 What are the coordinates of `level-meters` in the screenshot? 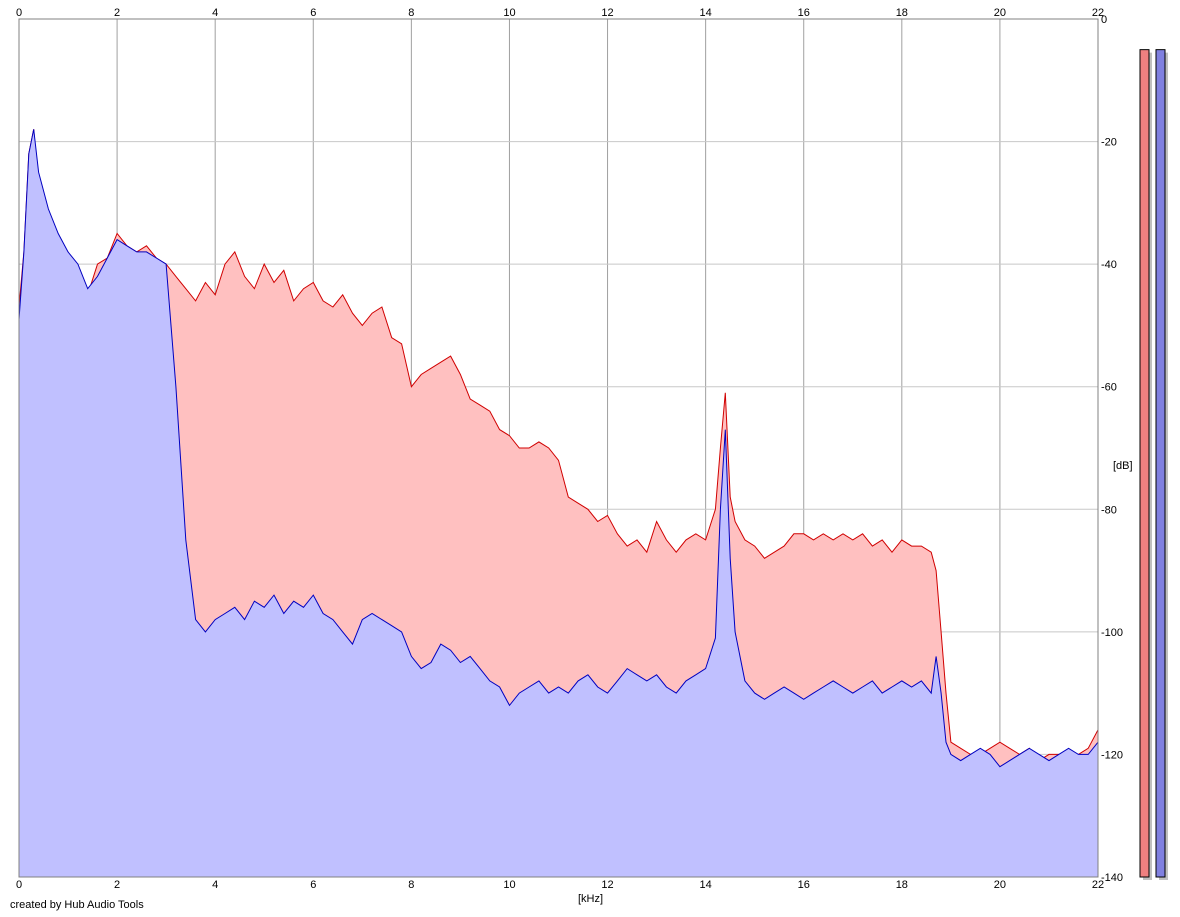 It's located at (1153, 464).